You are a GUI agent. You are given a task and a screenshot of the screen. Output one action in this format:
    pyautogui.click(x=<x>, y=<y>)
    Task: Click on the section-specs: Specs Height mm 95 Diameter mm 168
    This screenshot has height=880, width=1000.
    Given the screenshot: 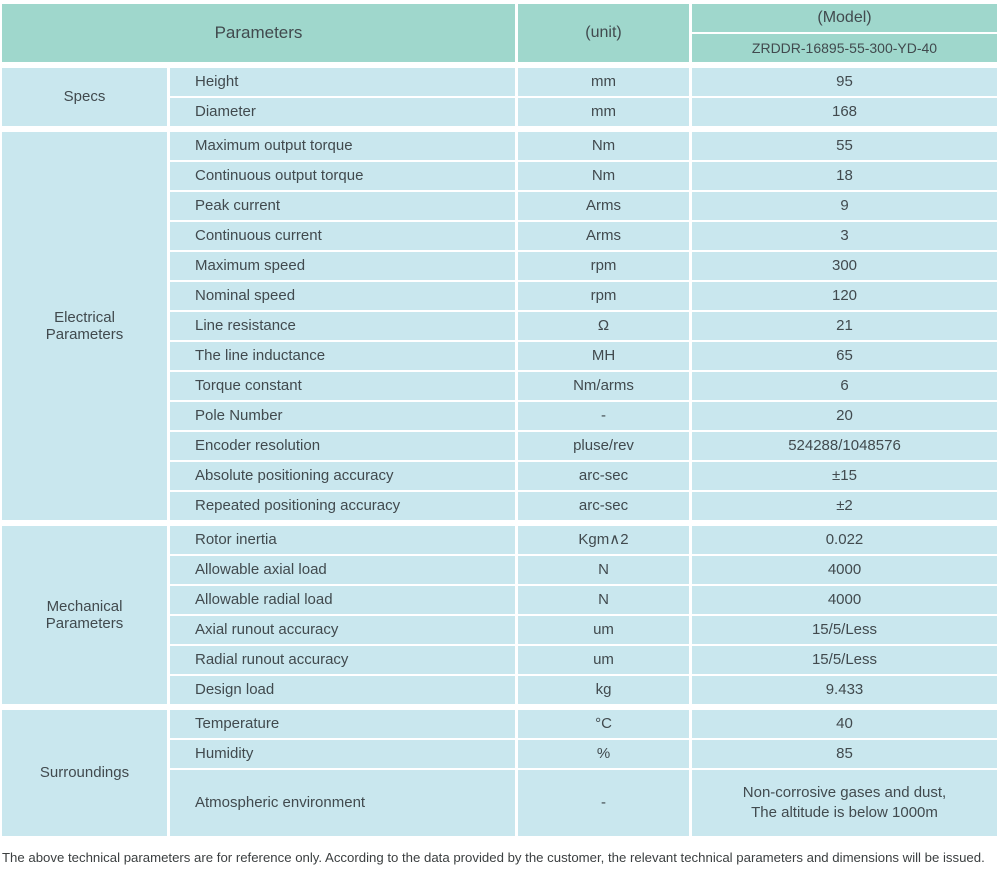 What is the action you would take?
    pyautogui.click(x=499, y=97)
    